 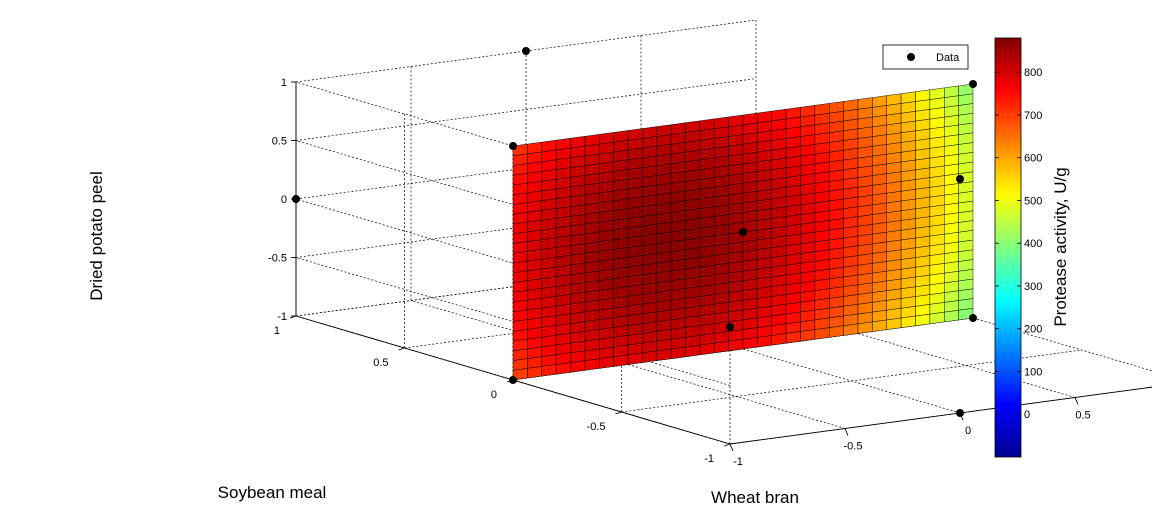 What do you see at coordinates (1033, 287) in the screenshot?
I see `colorbar-tick-label: 300` at bounding box center [1033, 287].